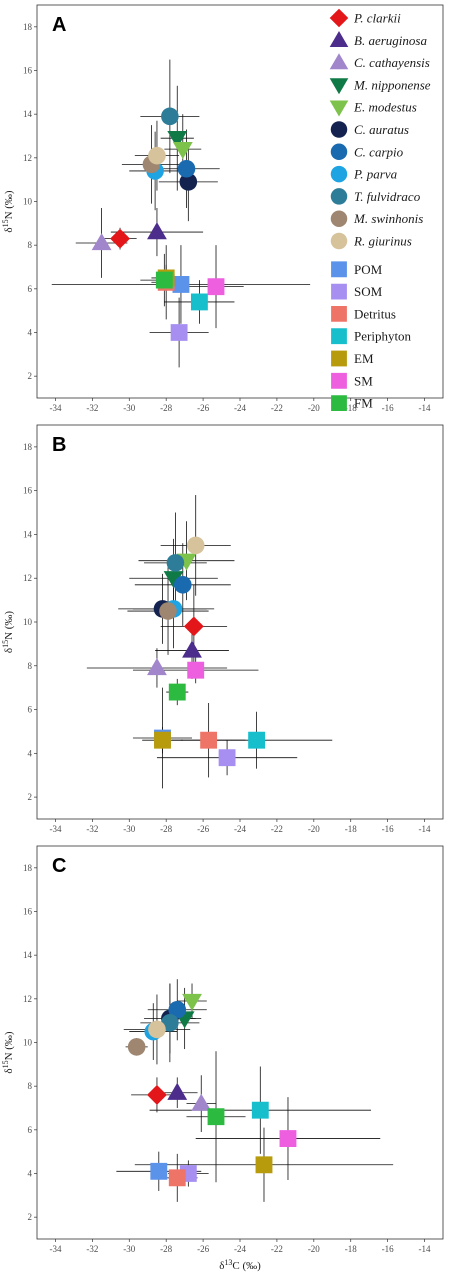  I want to click on legend-label-p-clarkii: P. clarkii, so click(377, 18).